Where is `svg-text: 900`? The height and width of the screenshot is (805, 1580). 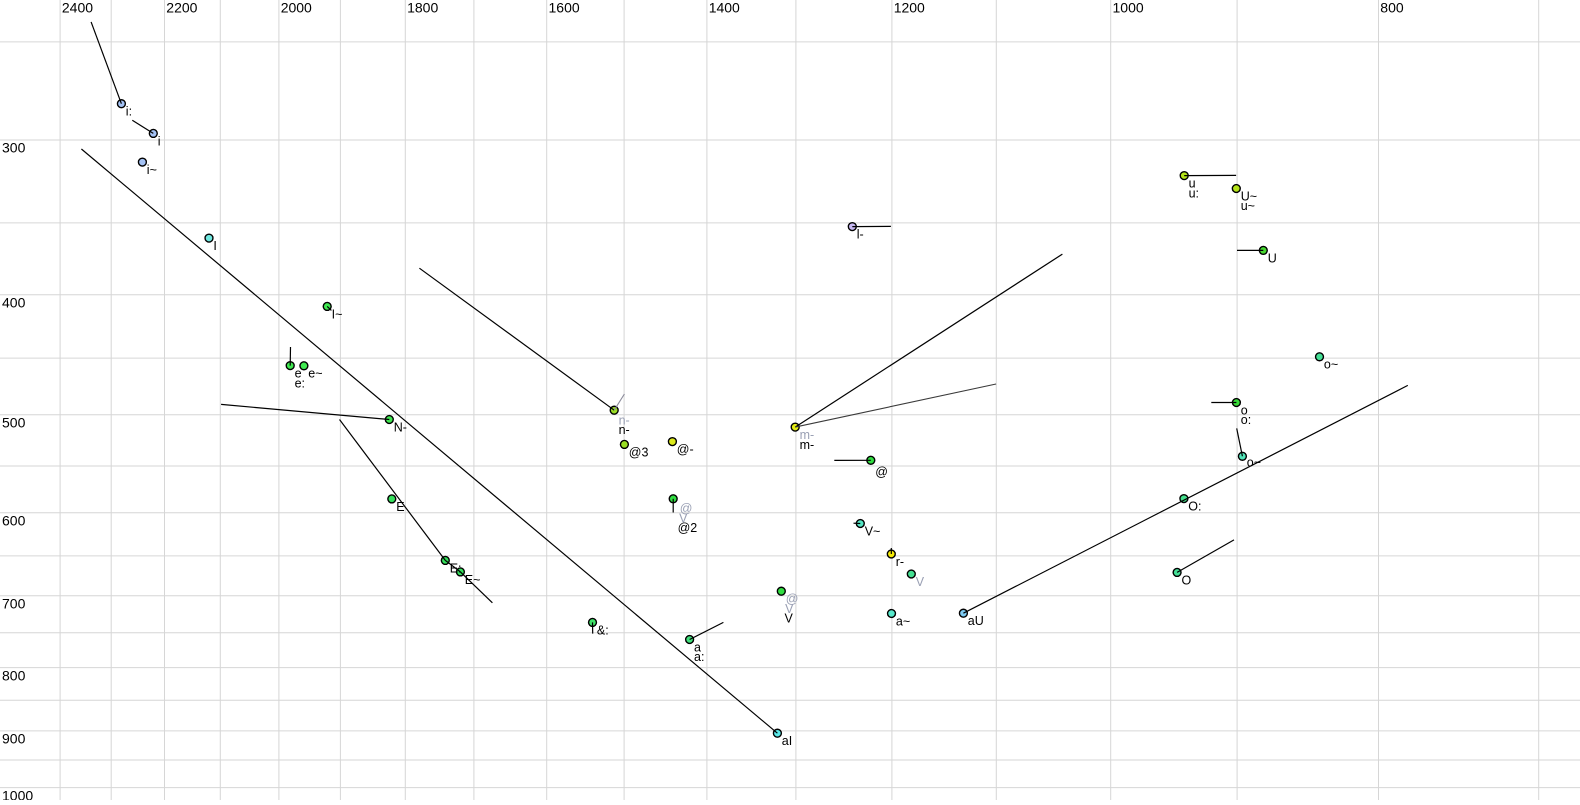
svg-text: 900 is located at coordinates (14, 739).